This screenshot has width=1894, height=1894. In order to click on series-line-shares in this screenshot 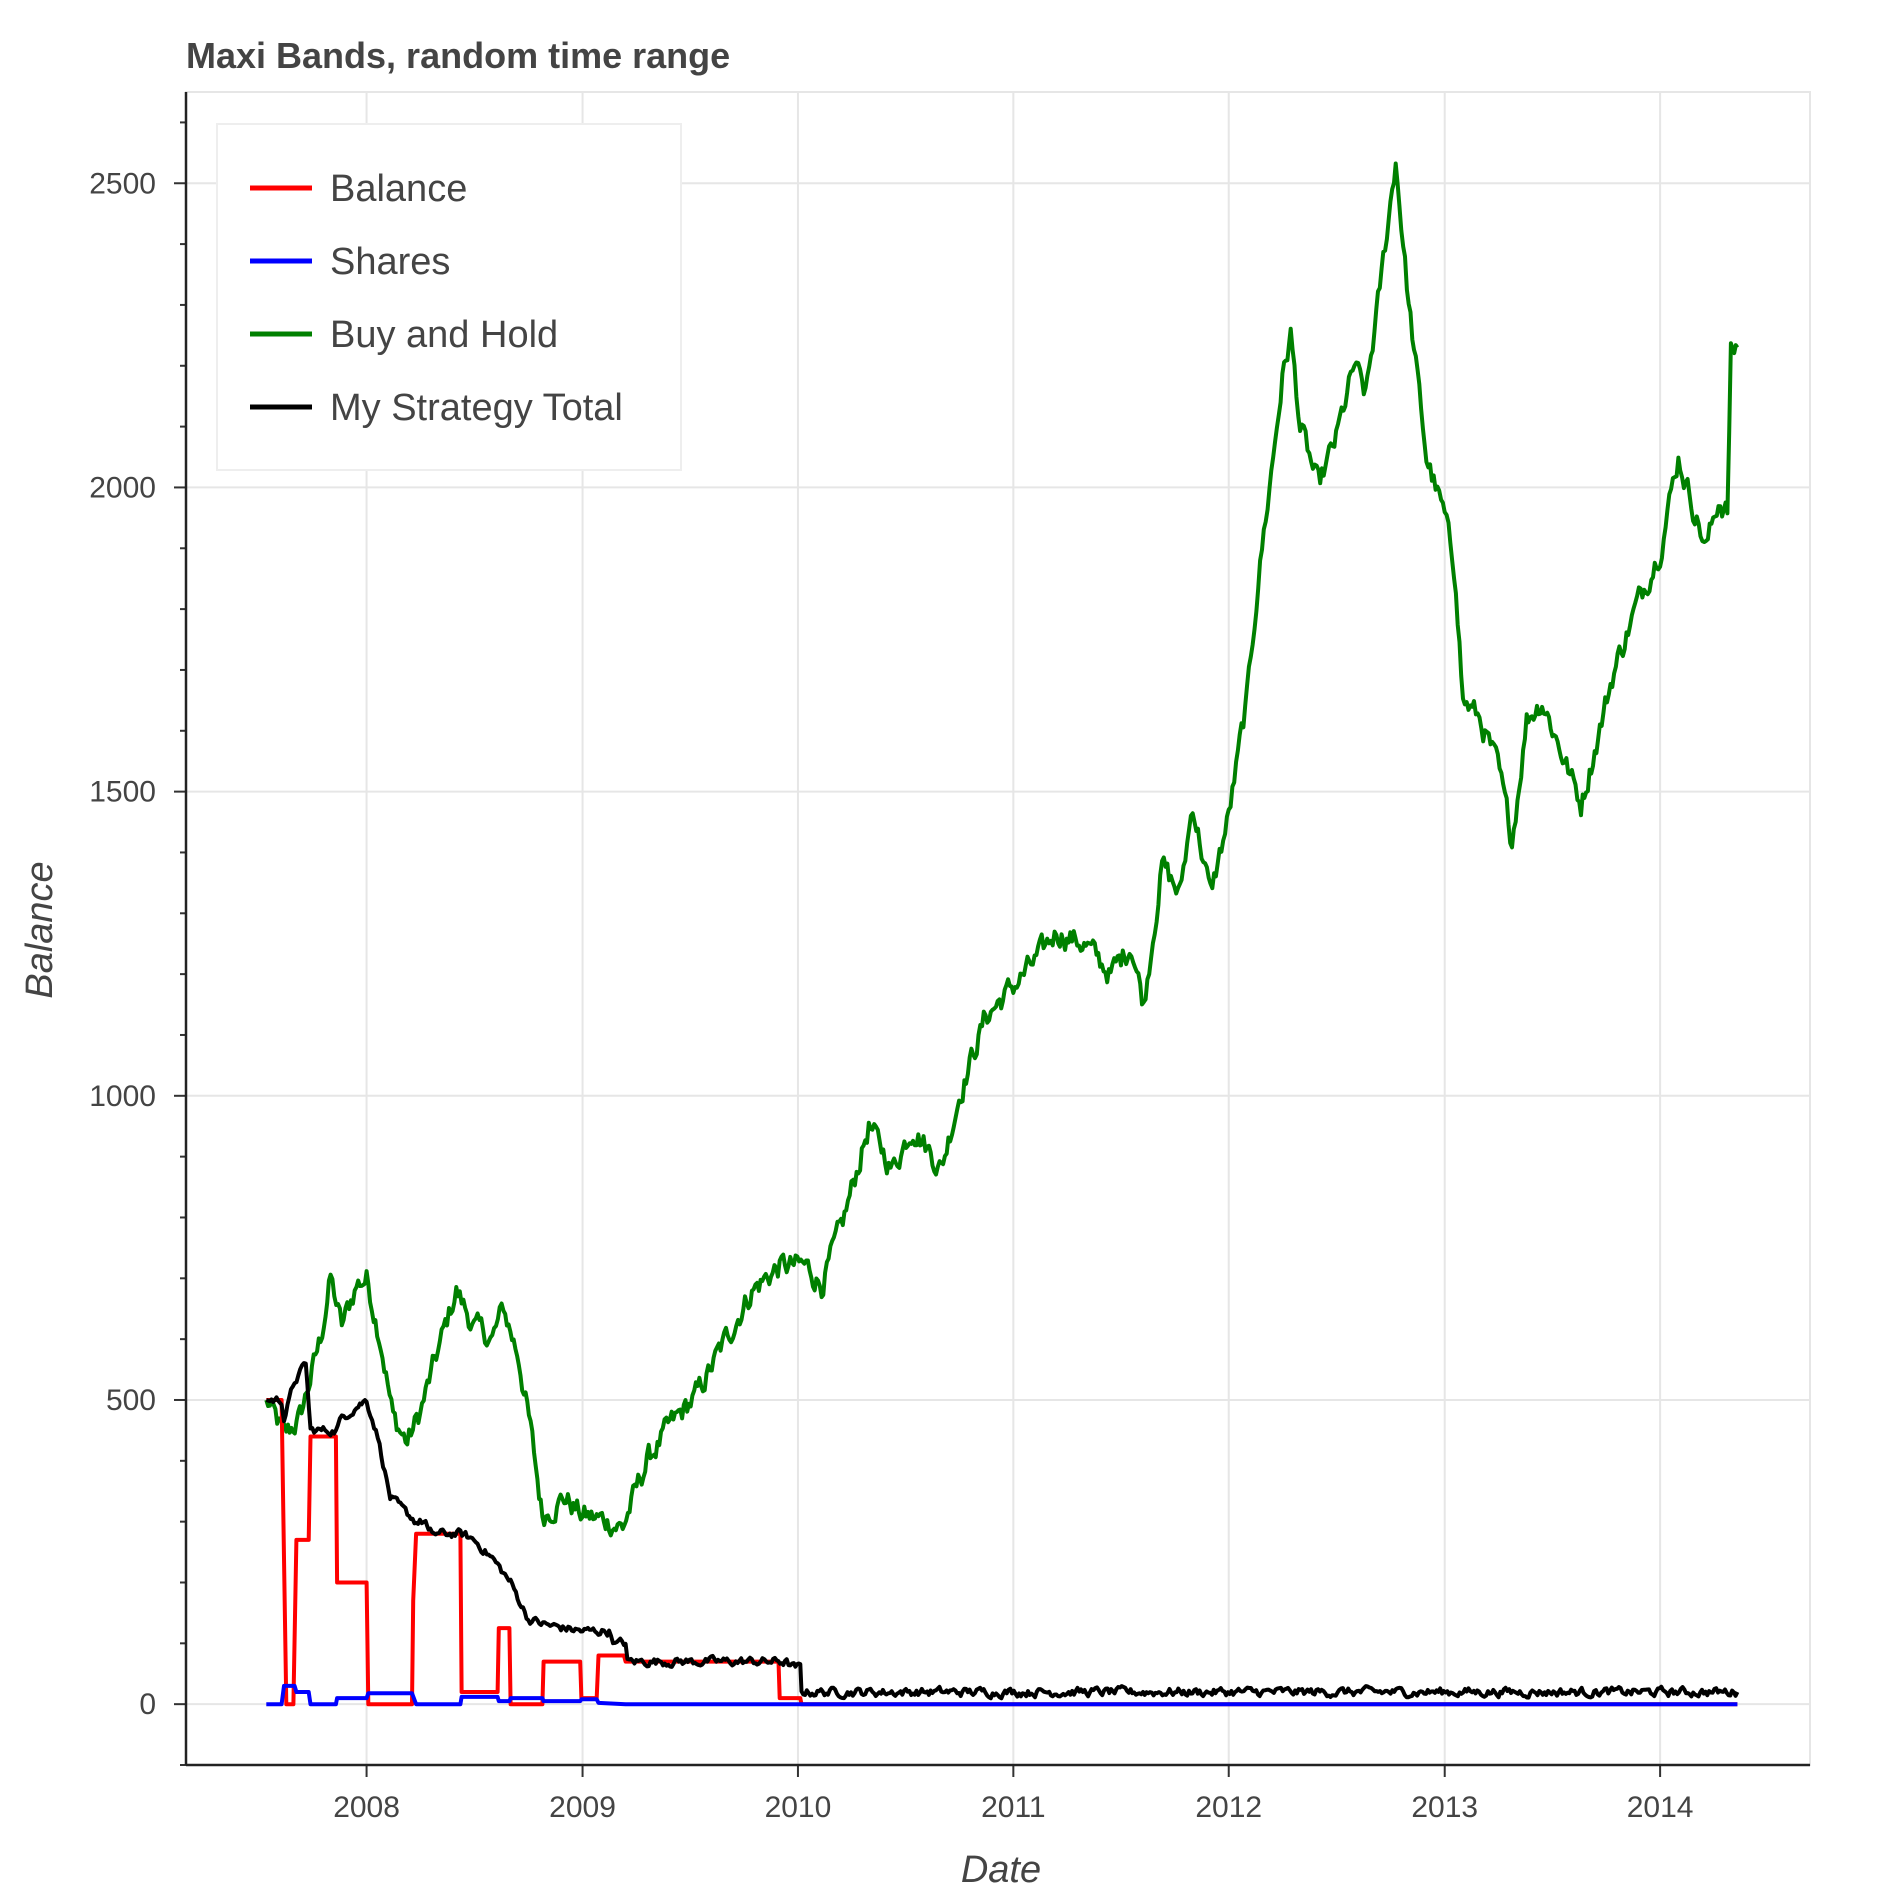, I will do `click(1002, 1695)`.